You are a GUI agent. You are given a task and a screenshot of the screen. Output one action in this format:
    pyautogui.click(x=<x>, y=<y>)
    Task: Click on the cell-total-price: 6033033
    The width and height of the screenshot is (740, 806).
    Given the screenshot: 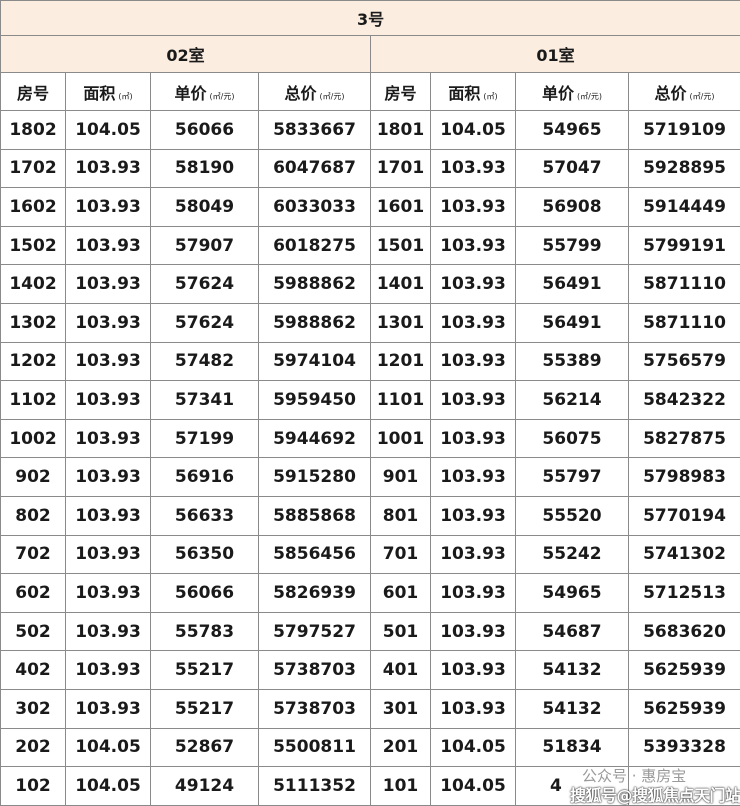 What is the action you would take?
    pyautogui.click(x=315, y=207)
    